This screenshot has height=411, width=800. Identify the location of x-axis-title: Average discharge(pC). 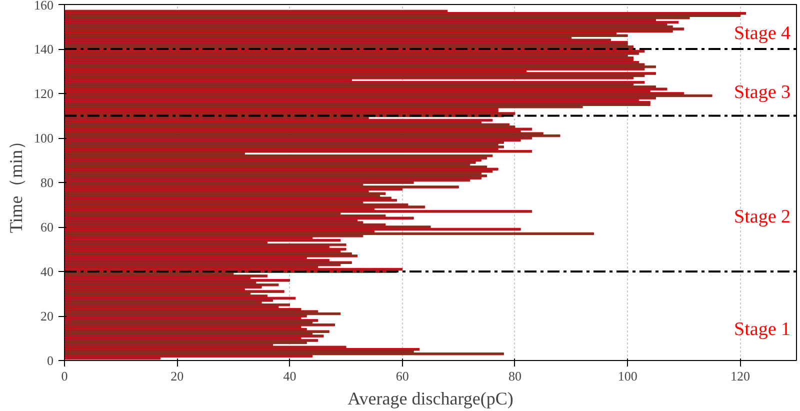
(431, 398).